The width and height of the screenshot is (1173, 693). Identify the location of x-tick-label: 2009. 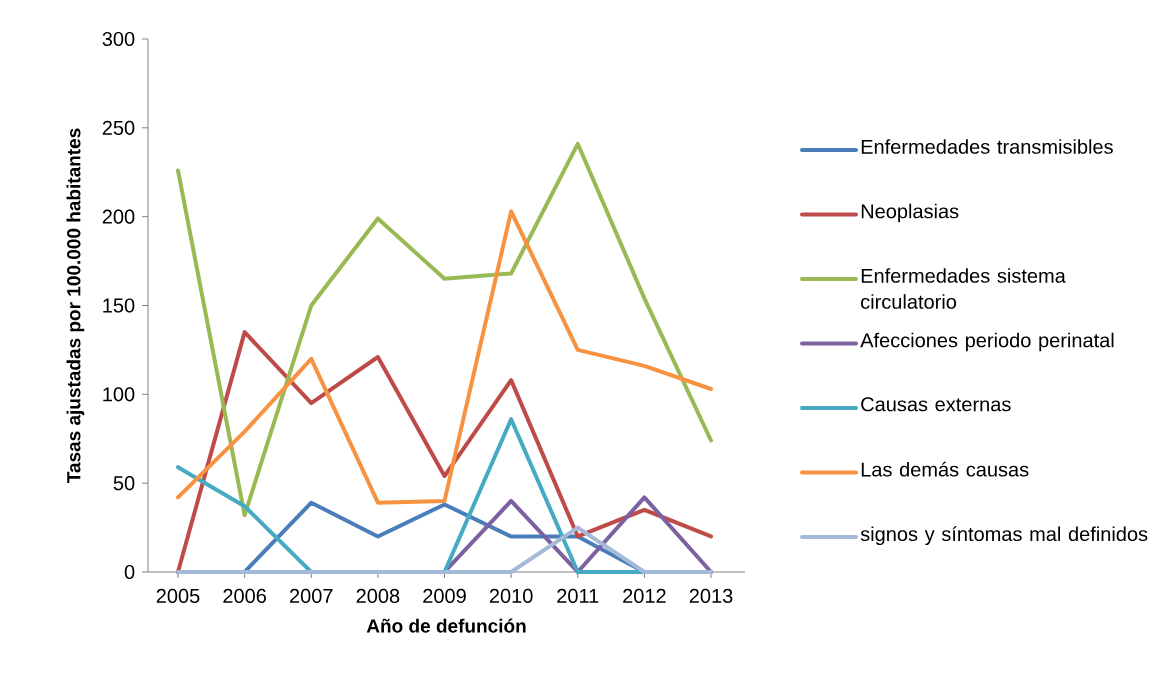
(444, 596).